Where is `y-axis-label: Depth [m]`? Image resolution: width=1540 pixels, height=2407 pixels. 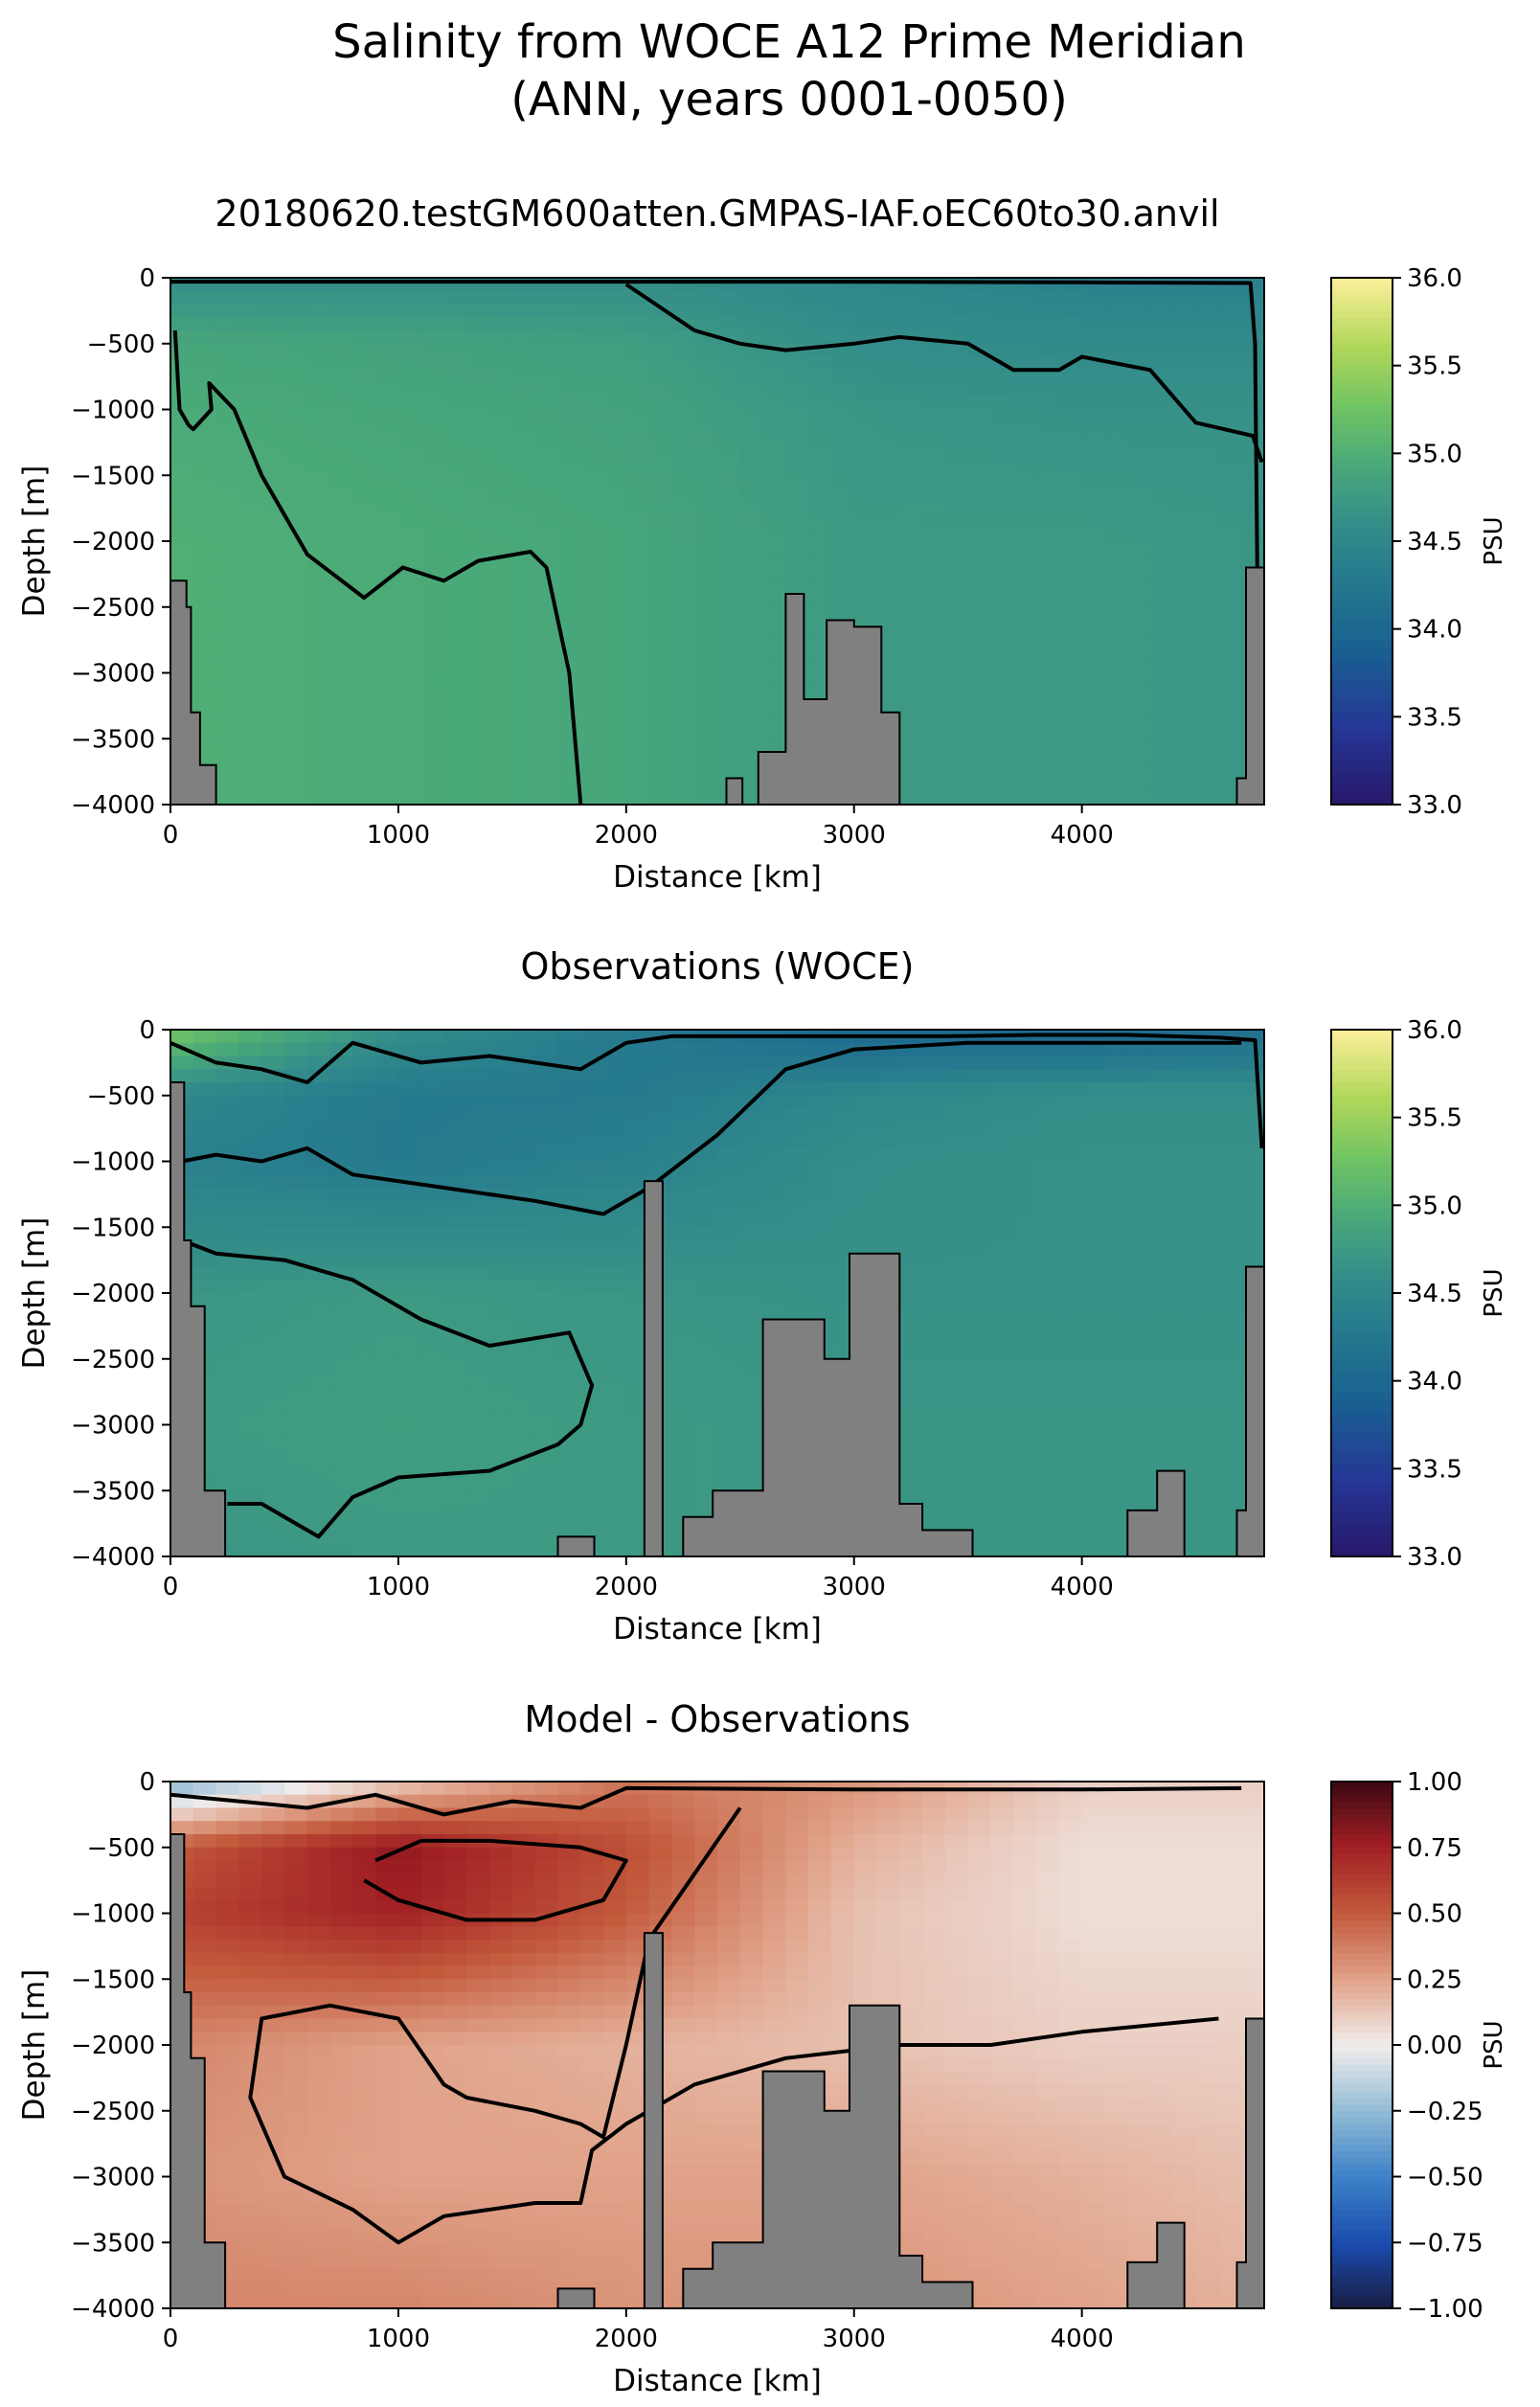
y-axis-label: Depth [m] is located at coordinates (34, 542).